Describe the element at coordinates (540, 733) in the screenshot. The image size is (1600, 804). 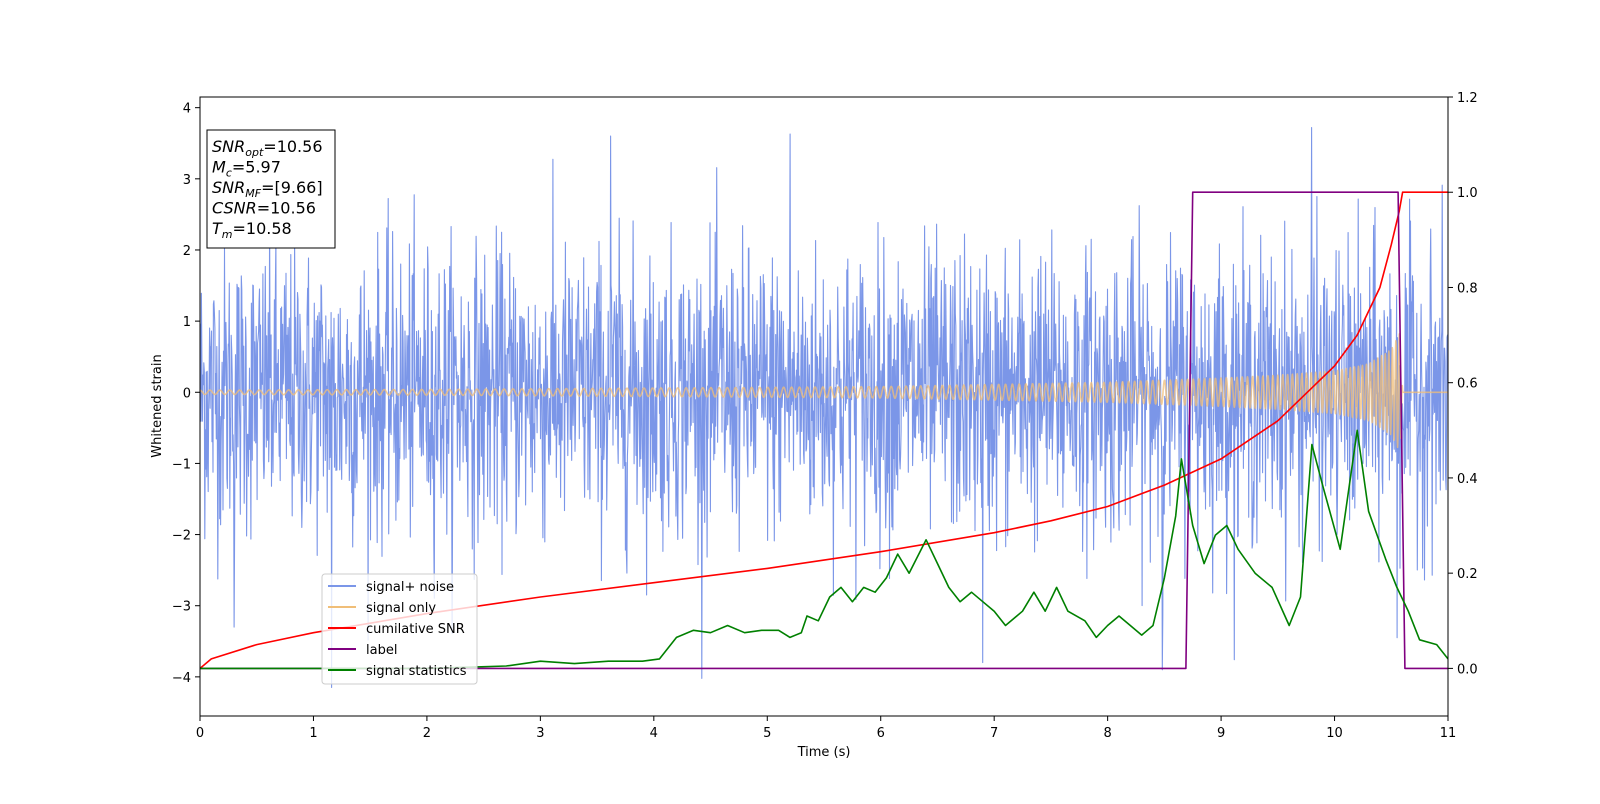
I see `x-tick-label: 3` at that location.